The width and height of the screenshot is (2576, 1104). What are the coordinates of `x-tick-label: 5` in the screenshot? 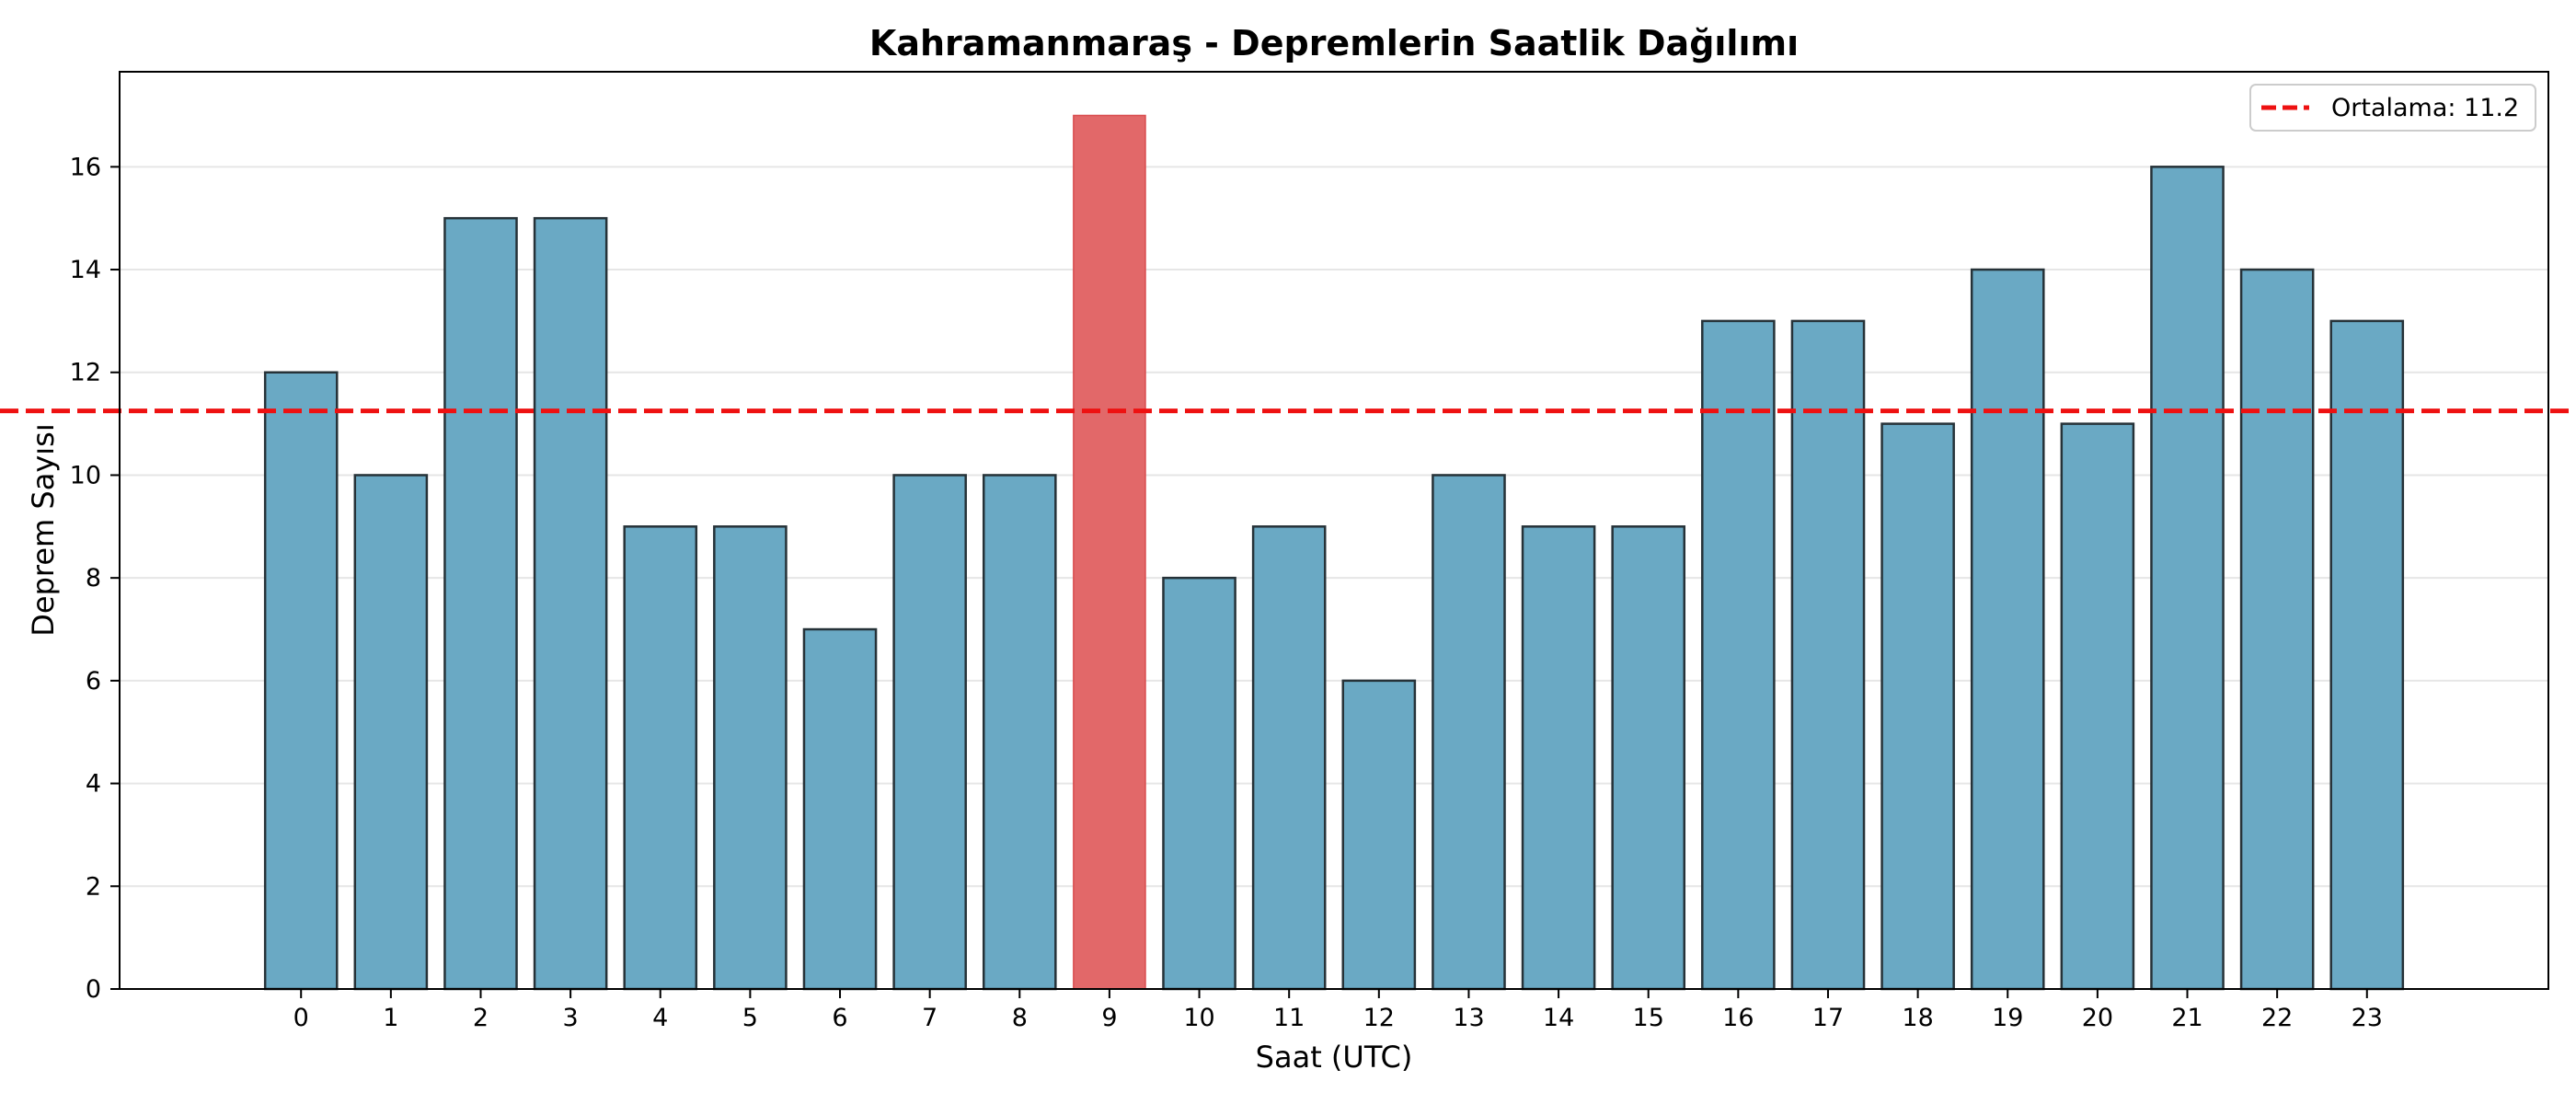 It's located at (750, 1018).